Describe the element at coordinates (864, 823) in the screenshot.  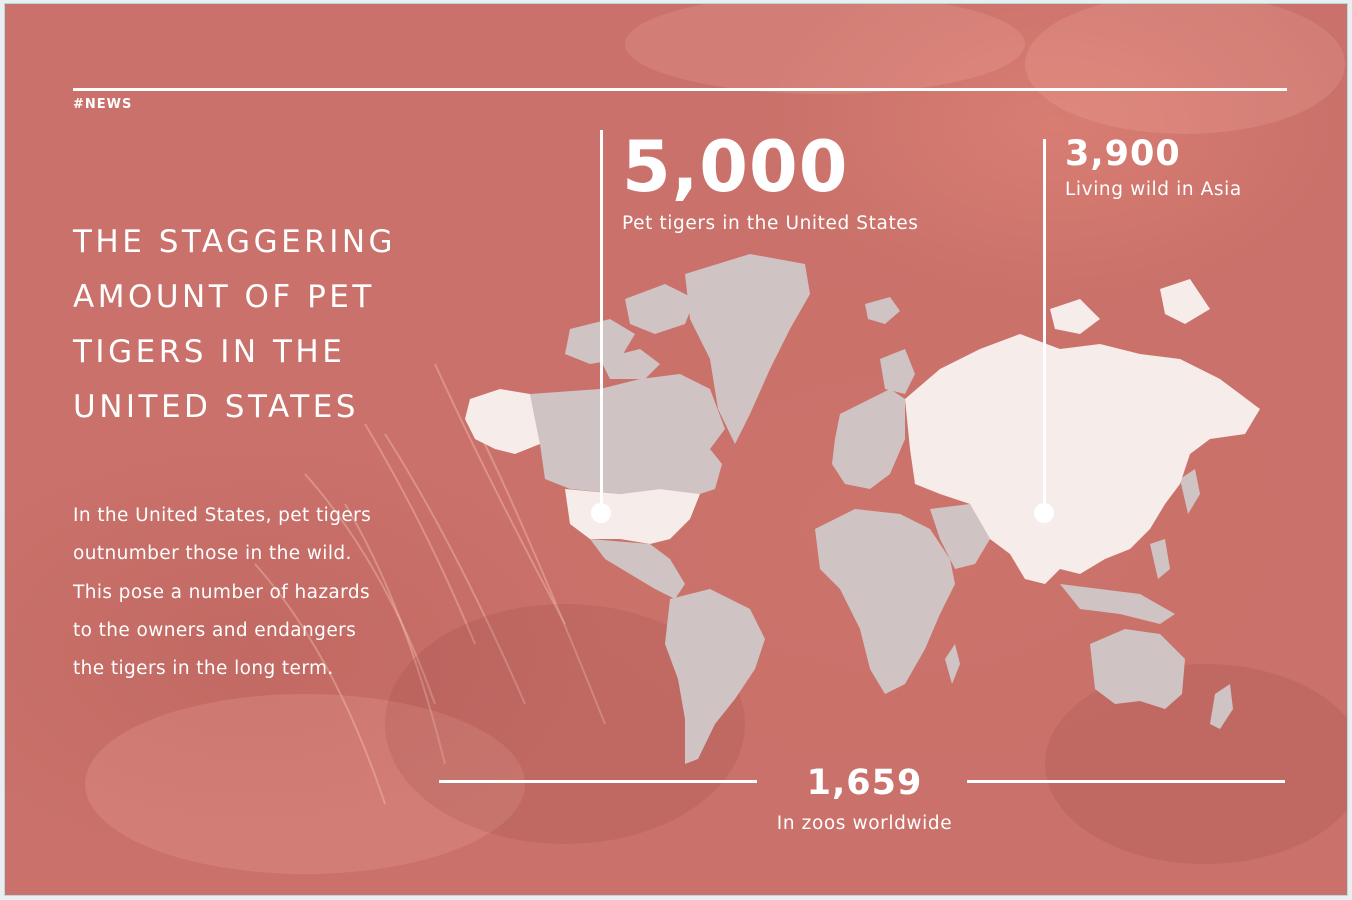
I see `zoo-stat-label: In zoos worldwide` at that location.